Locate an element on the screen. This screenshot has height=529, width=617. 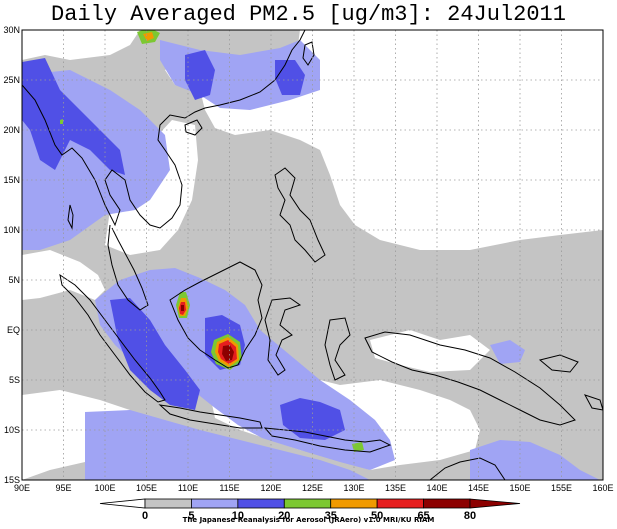
field-darkred-kalimantan-south is located at coordinates (228, 353).